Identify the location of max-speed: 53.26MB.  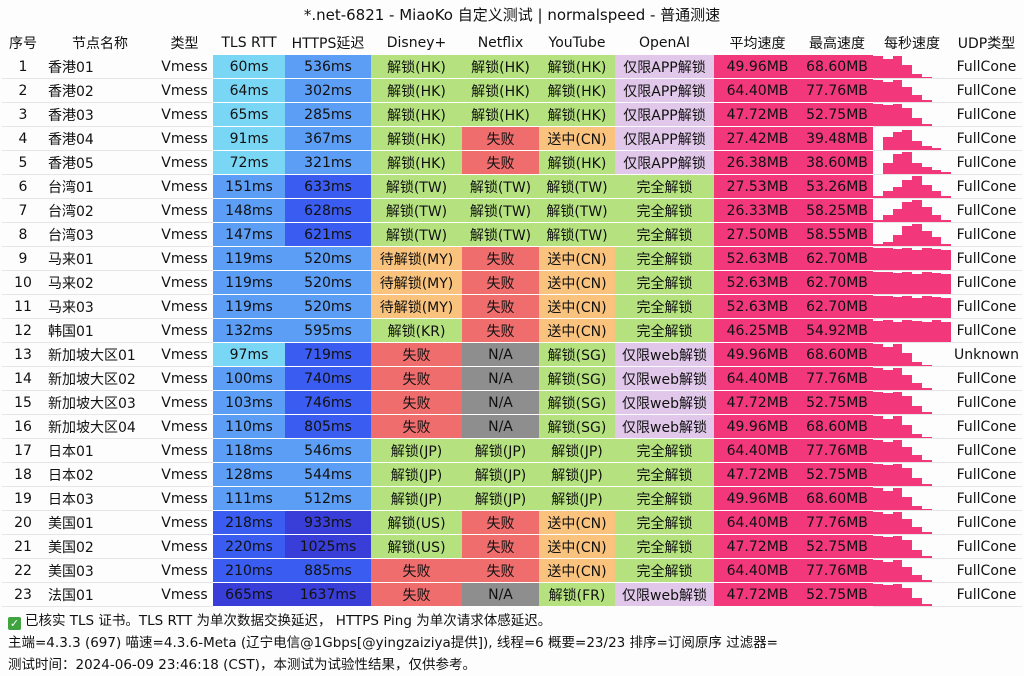
(837, 186).